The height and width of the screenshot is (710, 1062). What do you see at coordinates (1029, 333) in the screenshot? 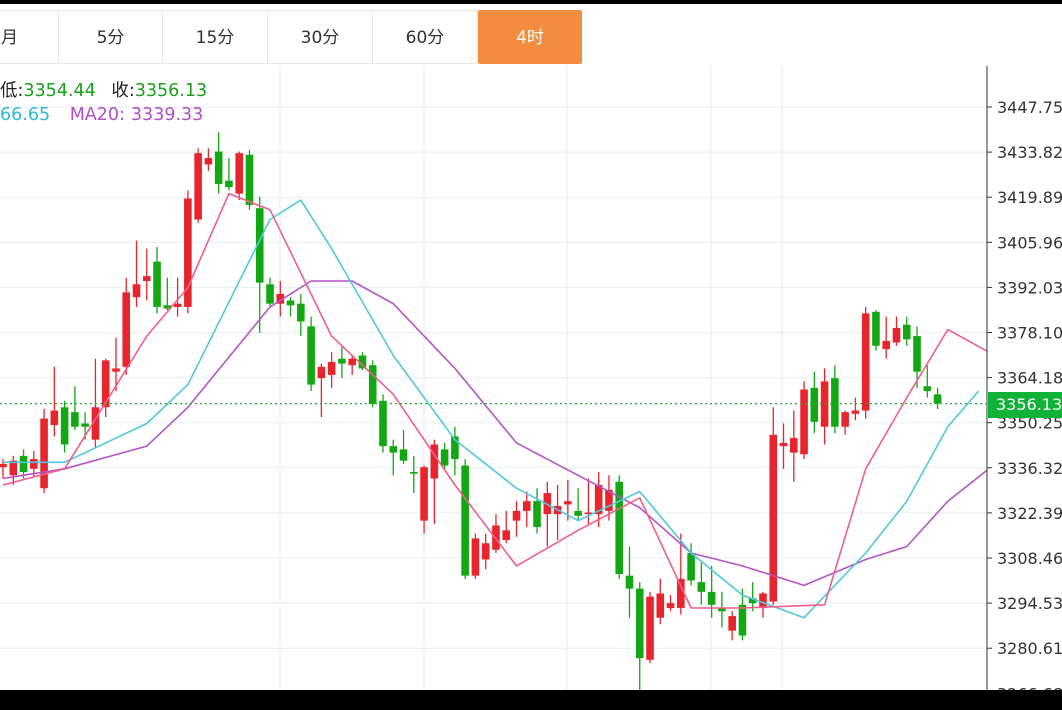
I see `y-tick-label: 3378.10` at bounding box center [1029, 333].